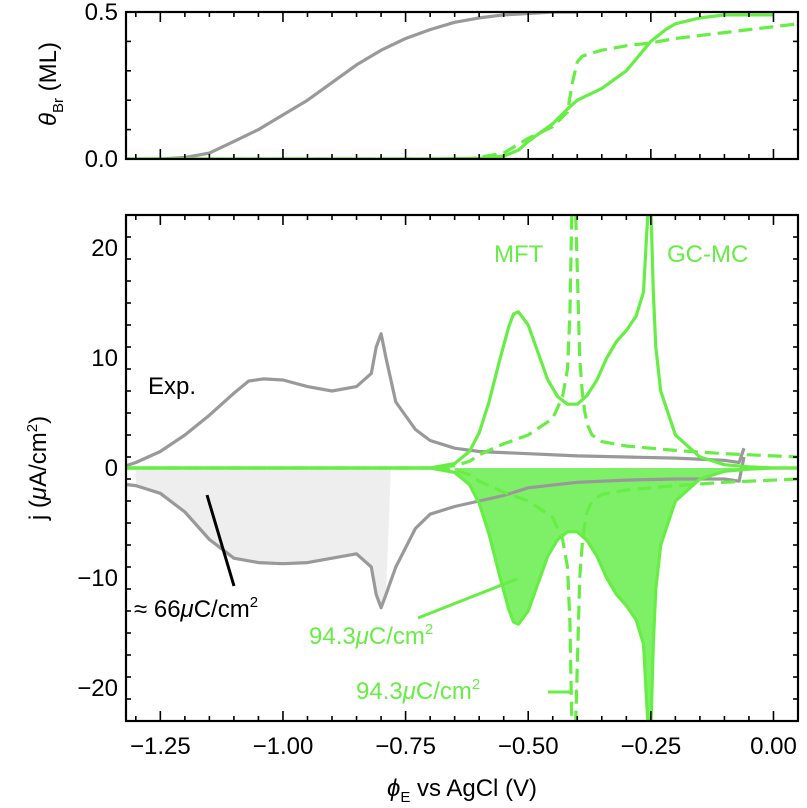 Image resolution: width=807 pixels, height=808 pixels. Describe the element at coordinates (196, 608) in the screenshot. I see `annotation-charge-exp: ≈ 66μC/cm2` at that location.